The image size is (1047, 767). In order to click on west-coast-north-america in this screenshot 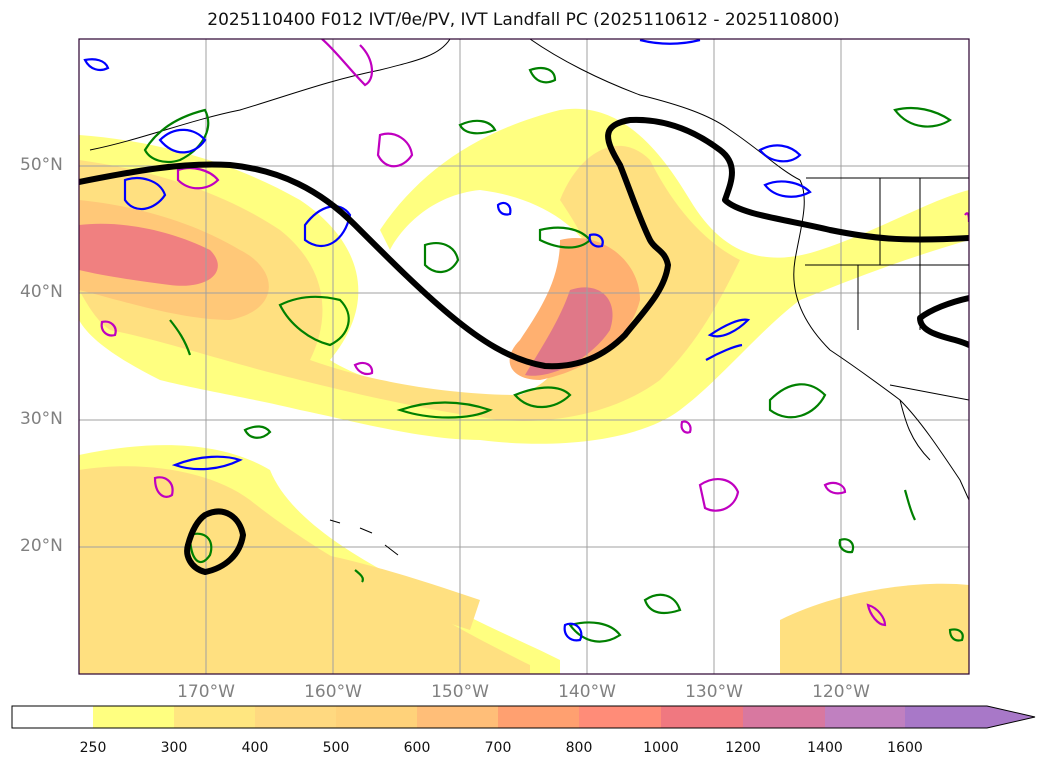, I will do `click(881, 340)`.